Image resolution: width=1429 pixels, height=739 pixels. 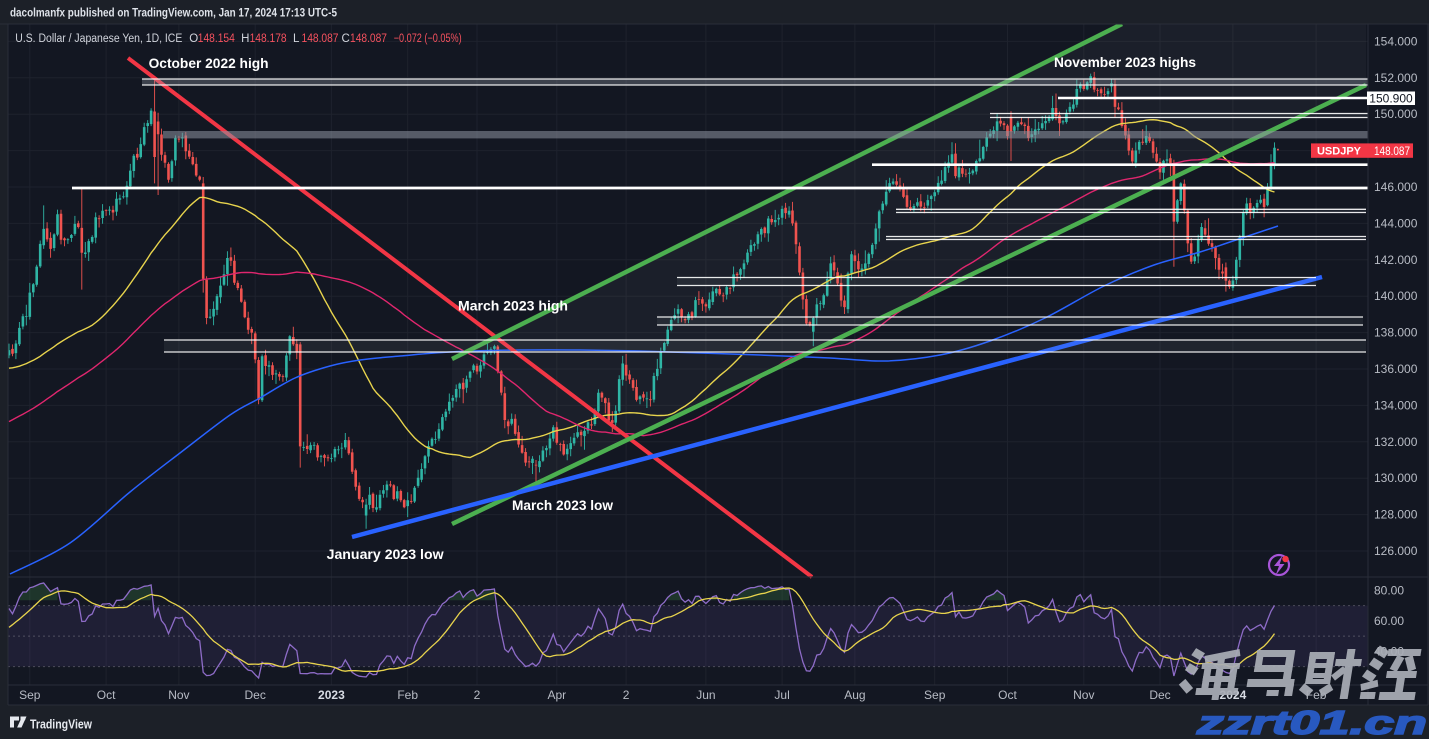 I want to click on svg-text: 134.000, so click(x=1396, y=405).